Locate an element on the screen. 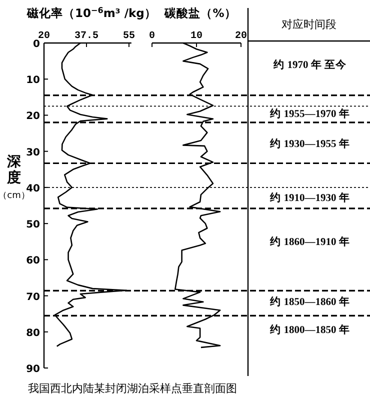  chart-title: 磁化率（10$^{−6}$m³ /kg） is located at coordinates (91, 13).